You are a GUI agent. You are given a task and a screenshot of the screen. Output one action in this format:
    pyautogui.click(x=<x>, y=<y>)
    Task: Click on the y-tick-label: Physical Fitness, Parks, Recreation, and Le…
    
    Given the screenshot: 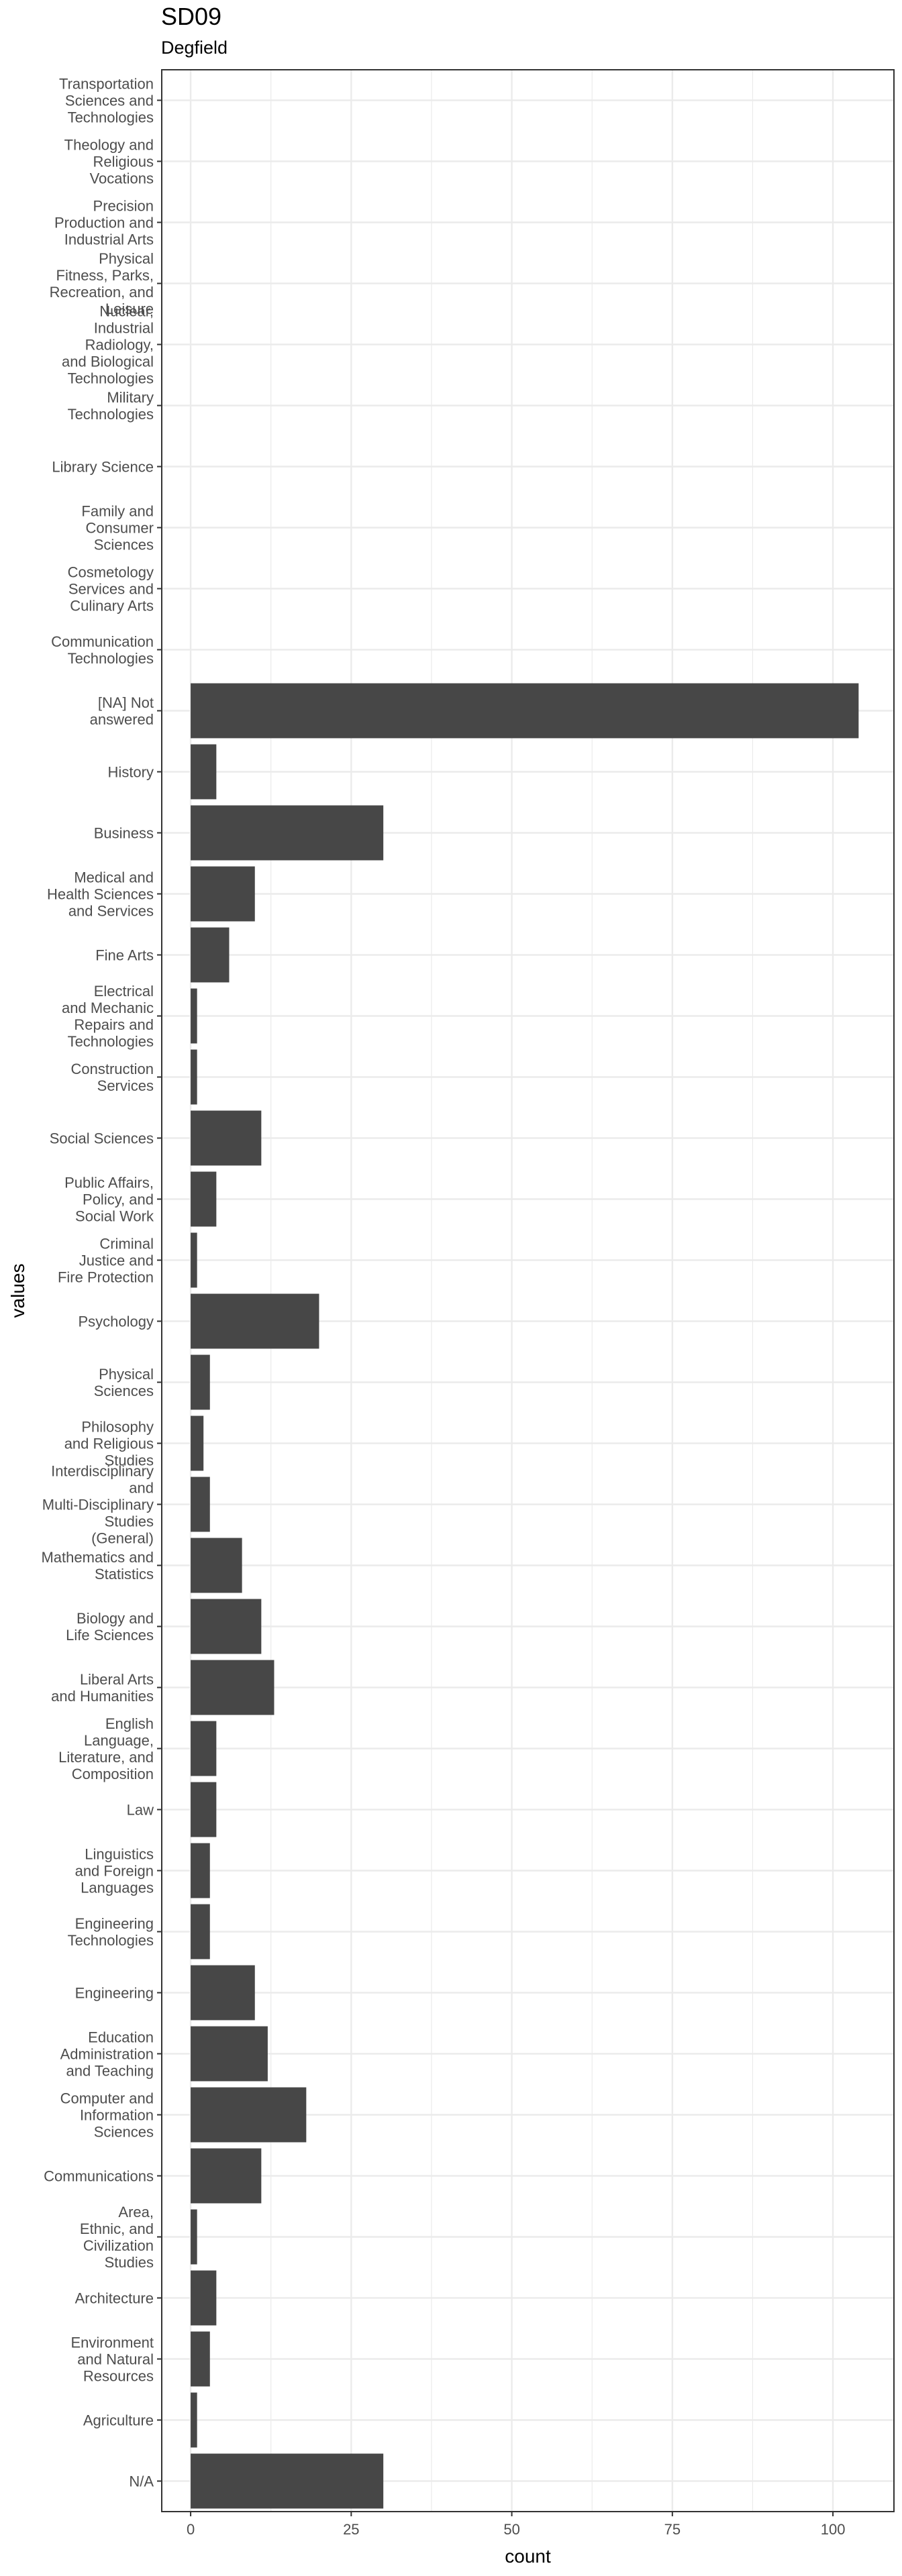 What is the action you would take?
    pyautogui.click(x=102, y=283)
    